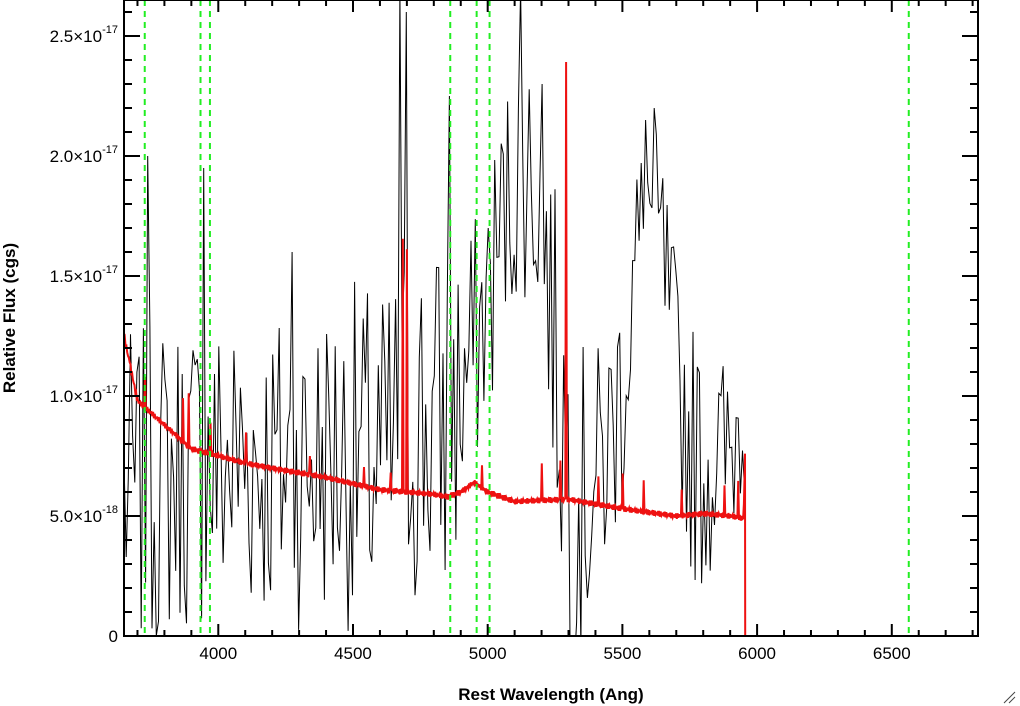  I want to click on x-tick-label: 5500, so click(622, 653).